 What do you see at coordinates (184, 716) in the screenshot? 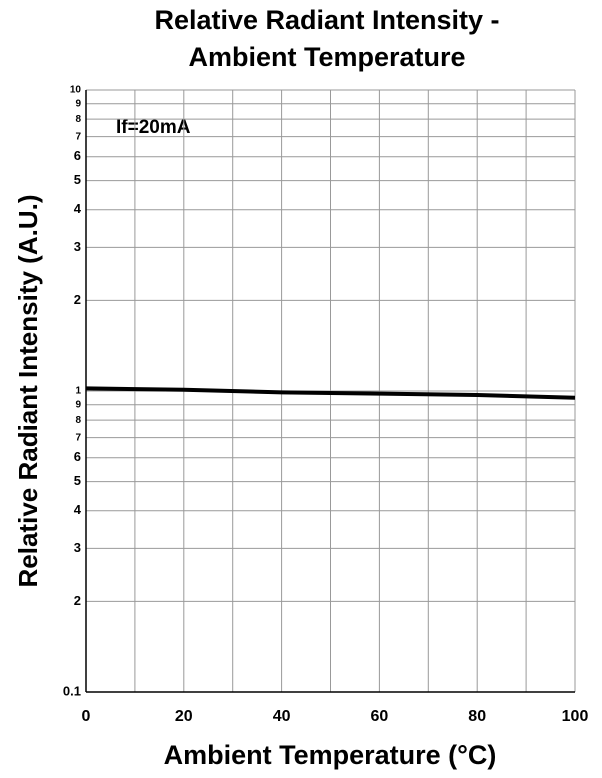
I see `x-tick-label: 20` at bounding box center [184, 716].